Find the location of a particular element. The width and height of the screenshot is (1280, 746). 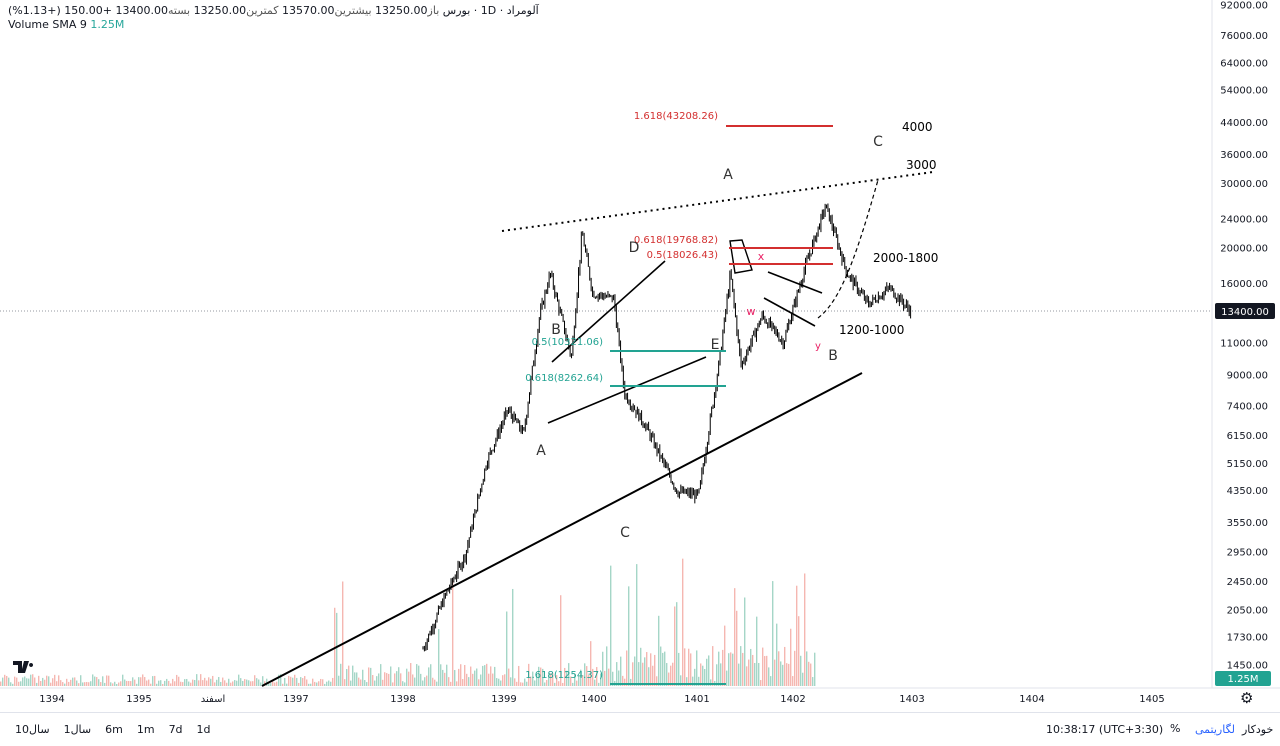

change-value: +150.00 (+1.13%) is located at coordinates (60, 10).